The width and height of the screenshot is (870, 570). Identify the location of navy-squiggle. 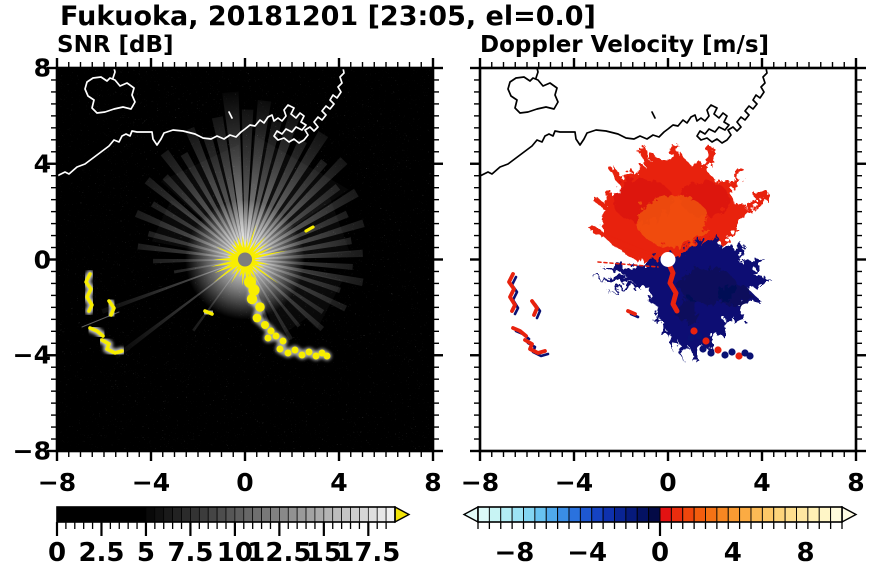
(515, 295).